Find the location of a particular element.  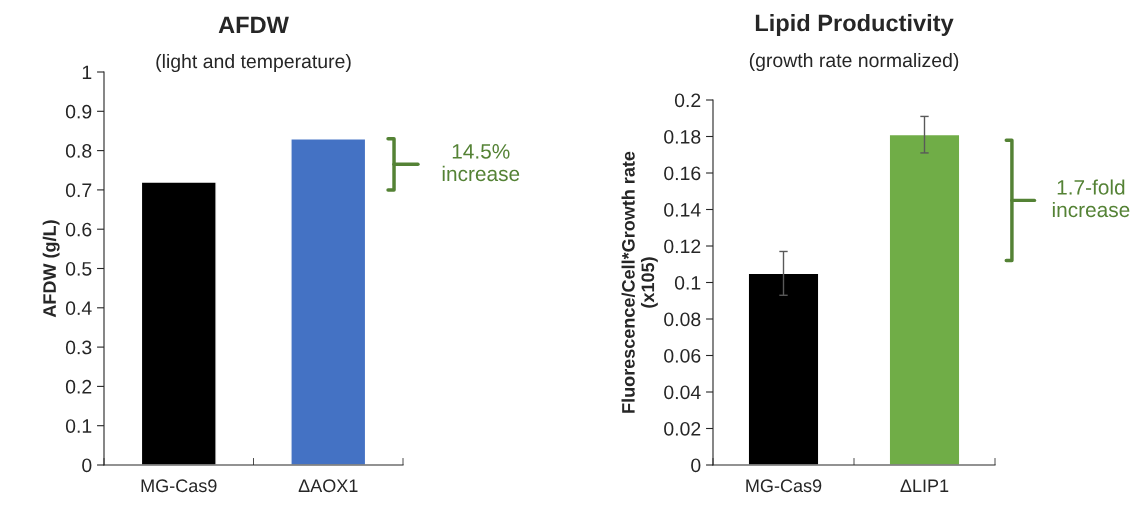

y-axis-title: Fluorescence/Cell*Growth rate (x105) is located at coordinates (639, 282).